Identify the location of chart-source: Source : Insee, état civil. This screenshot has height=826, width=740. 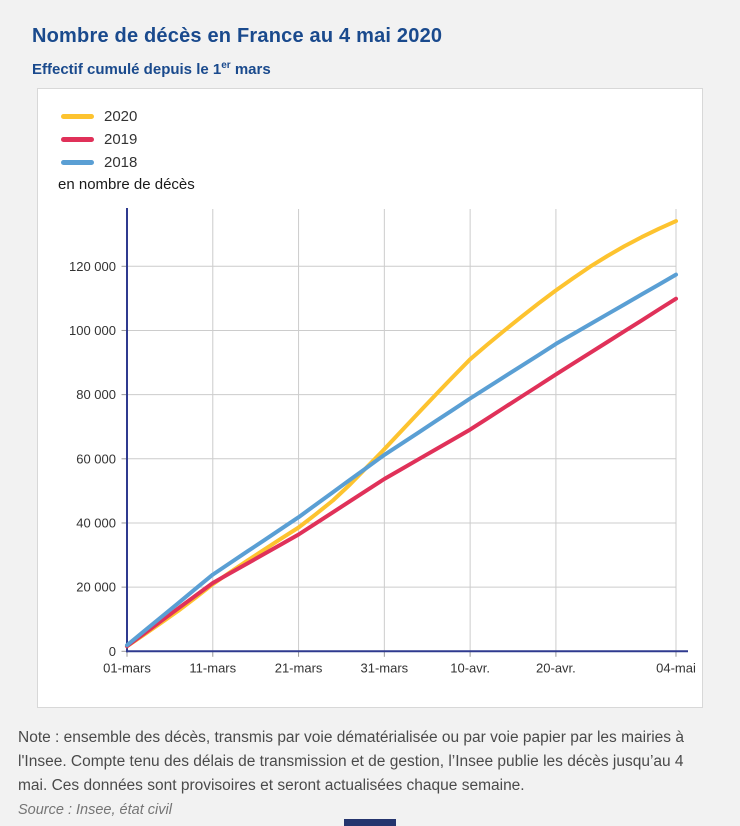
(95, 809).